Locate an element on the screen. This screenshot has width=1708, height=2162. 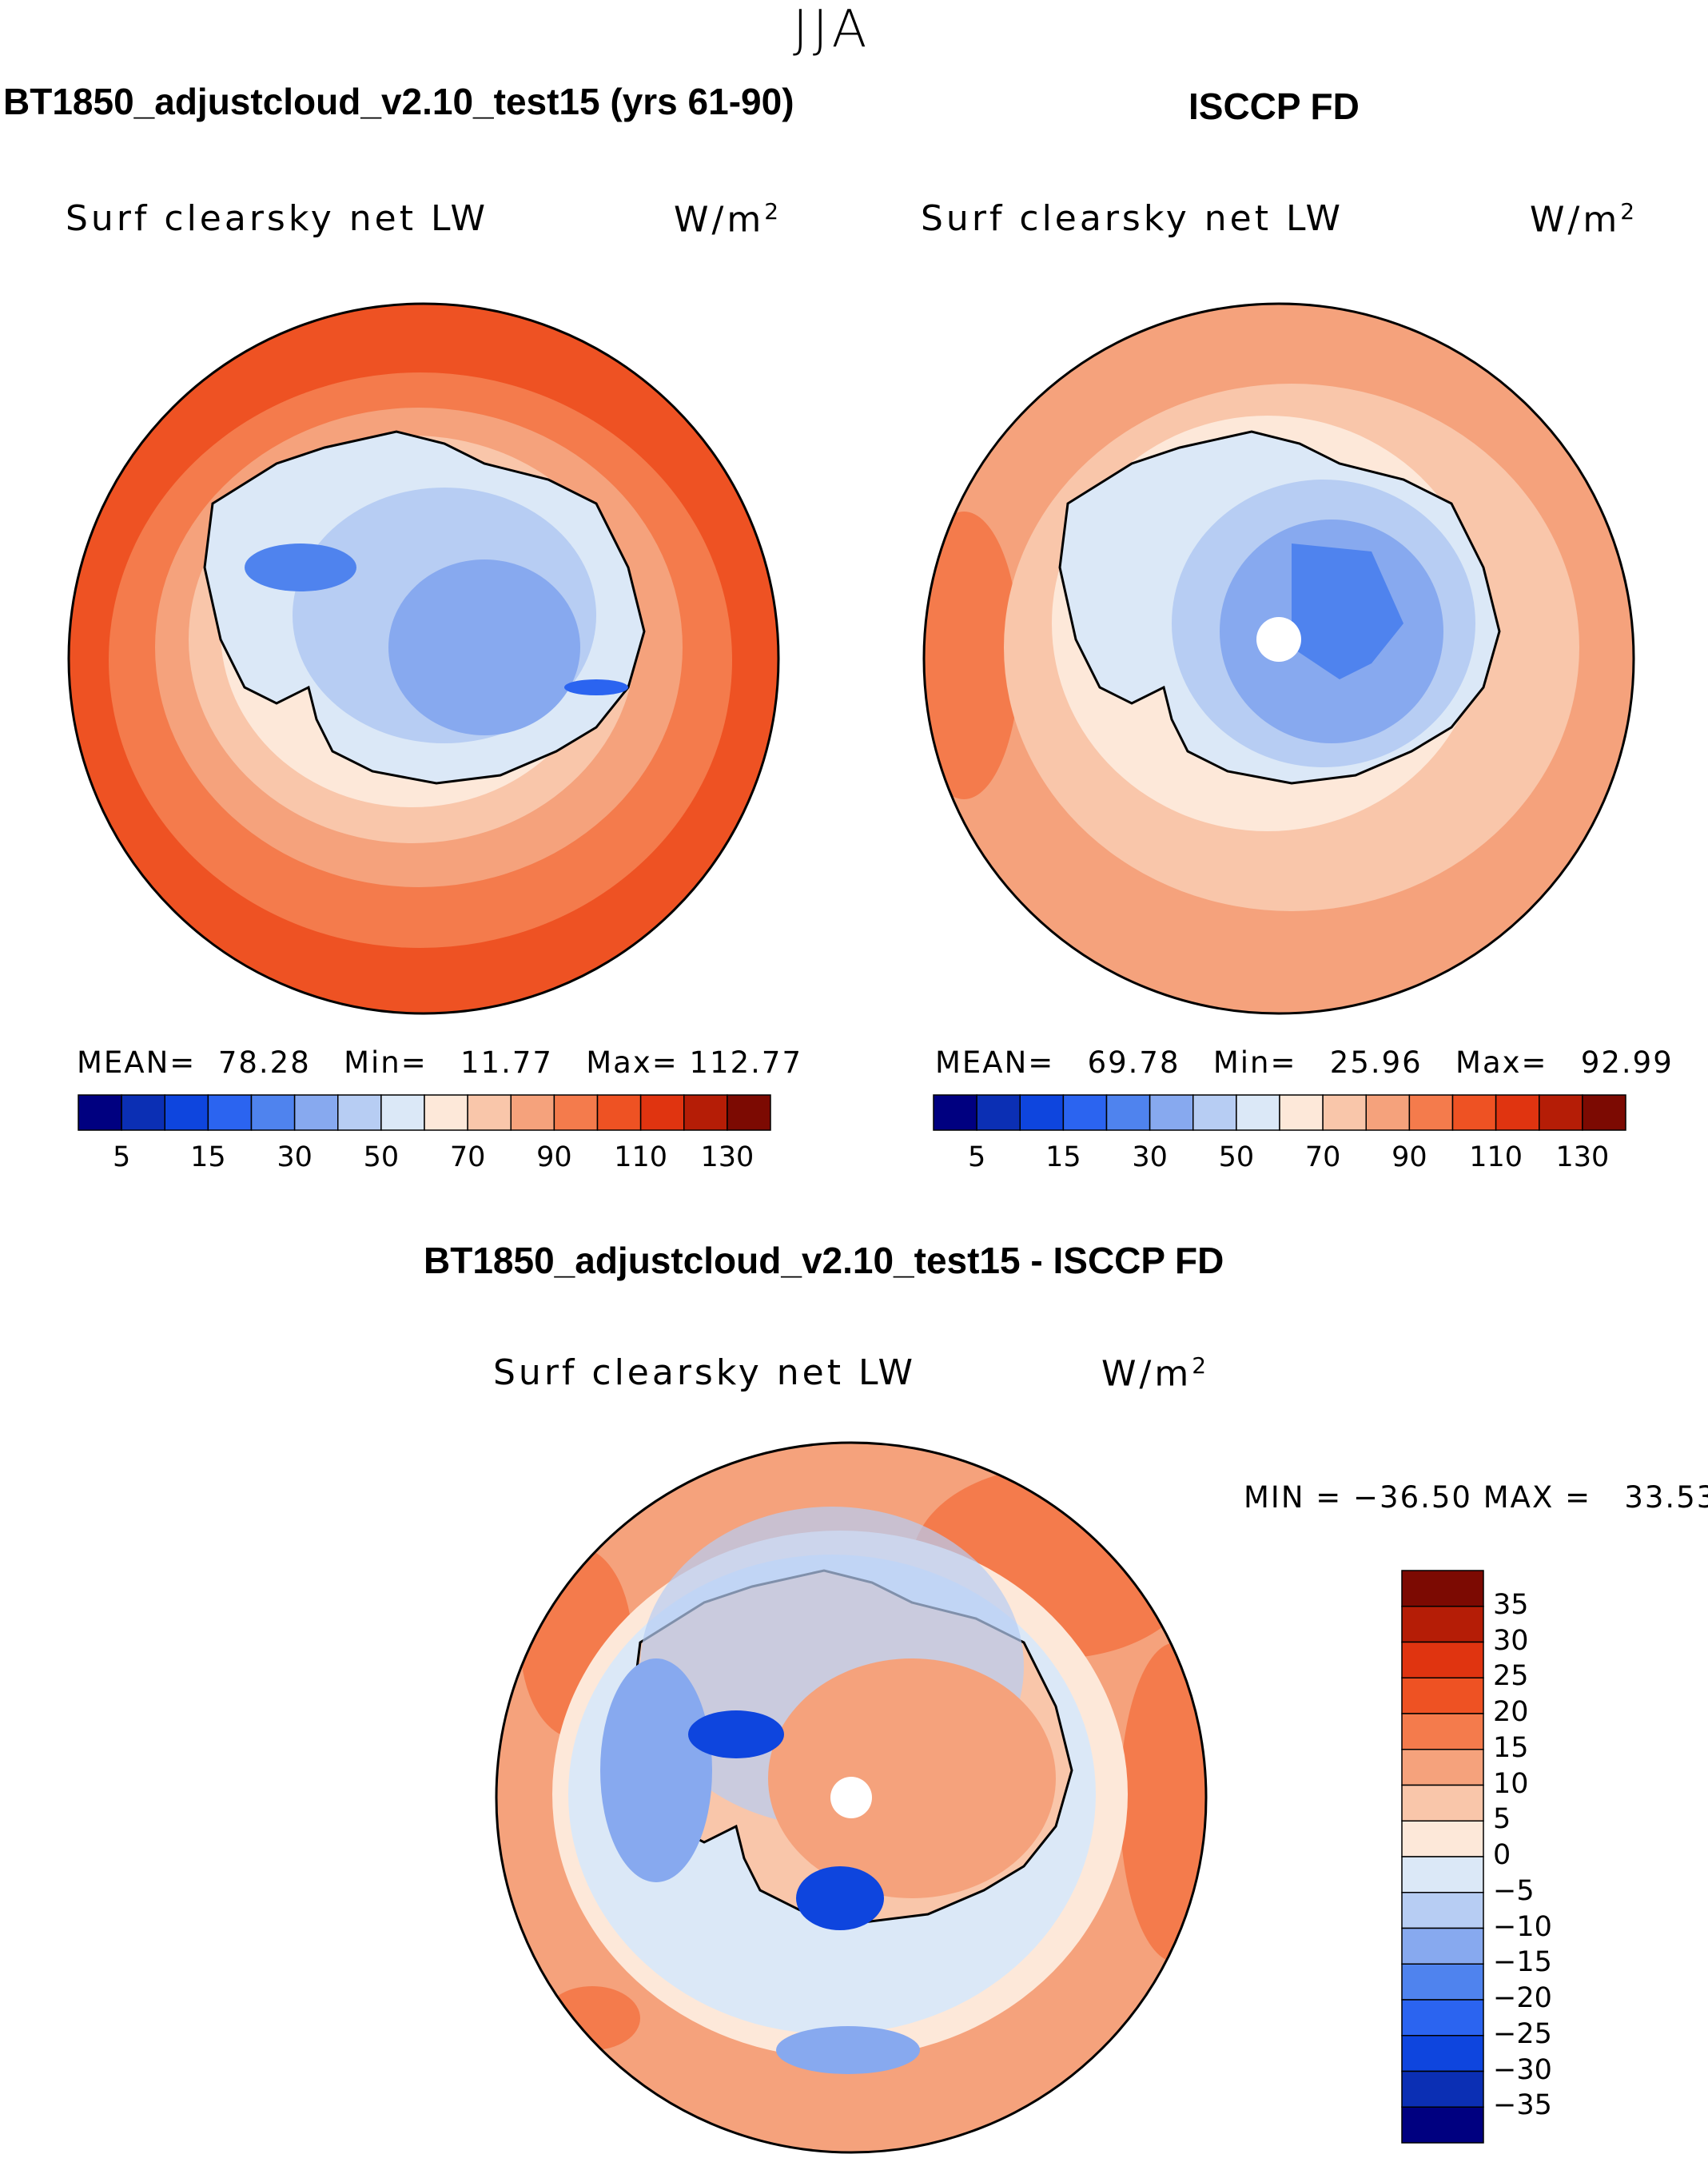
colorbar-tick-label: 10 is located at coordinates (1511, 1784).